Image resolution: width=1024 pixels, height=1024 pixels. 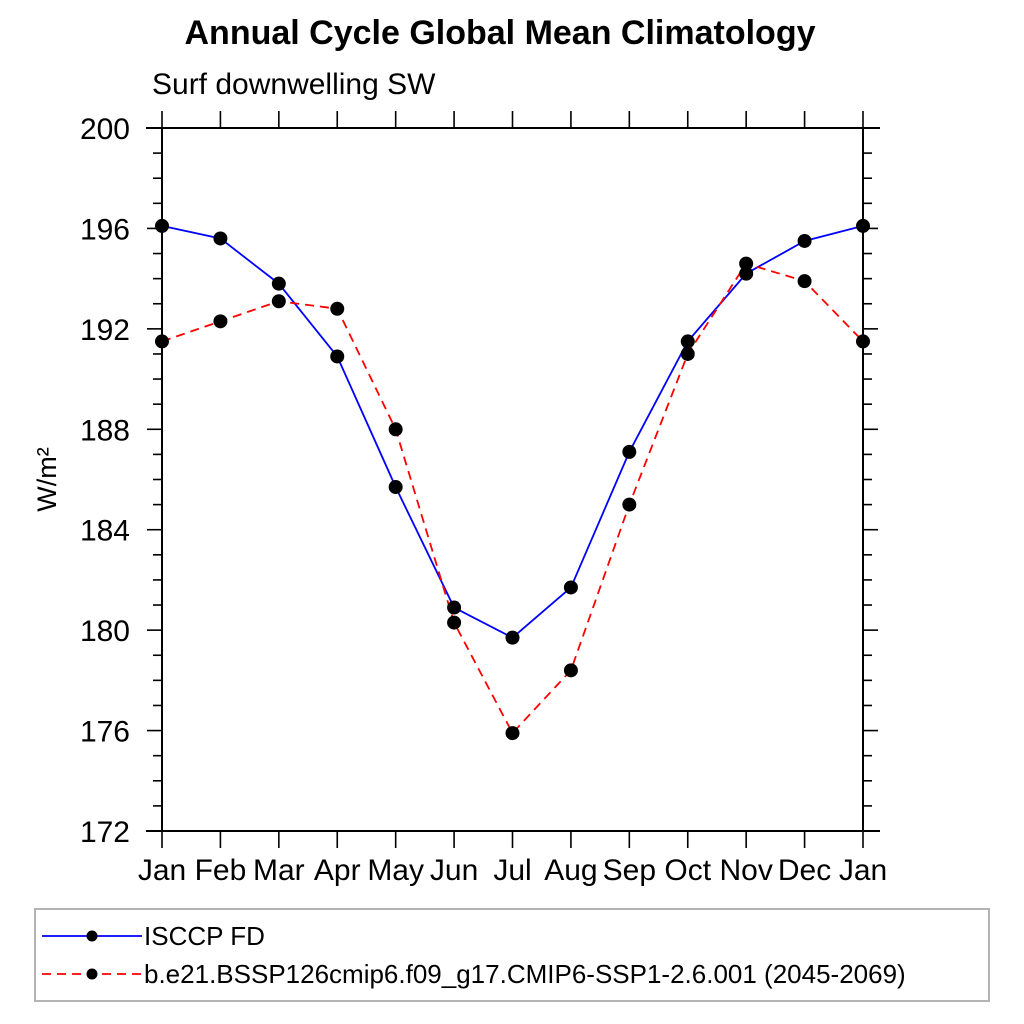 I want to click on x-tick-label: Aug, so click(x=570, y=870).